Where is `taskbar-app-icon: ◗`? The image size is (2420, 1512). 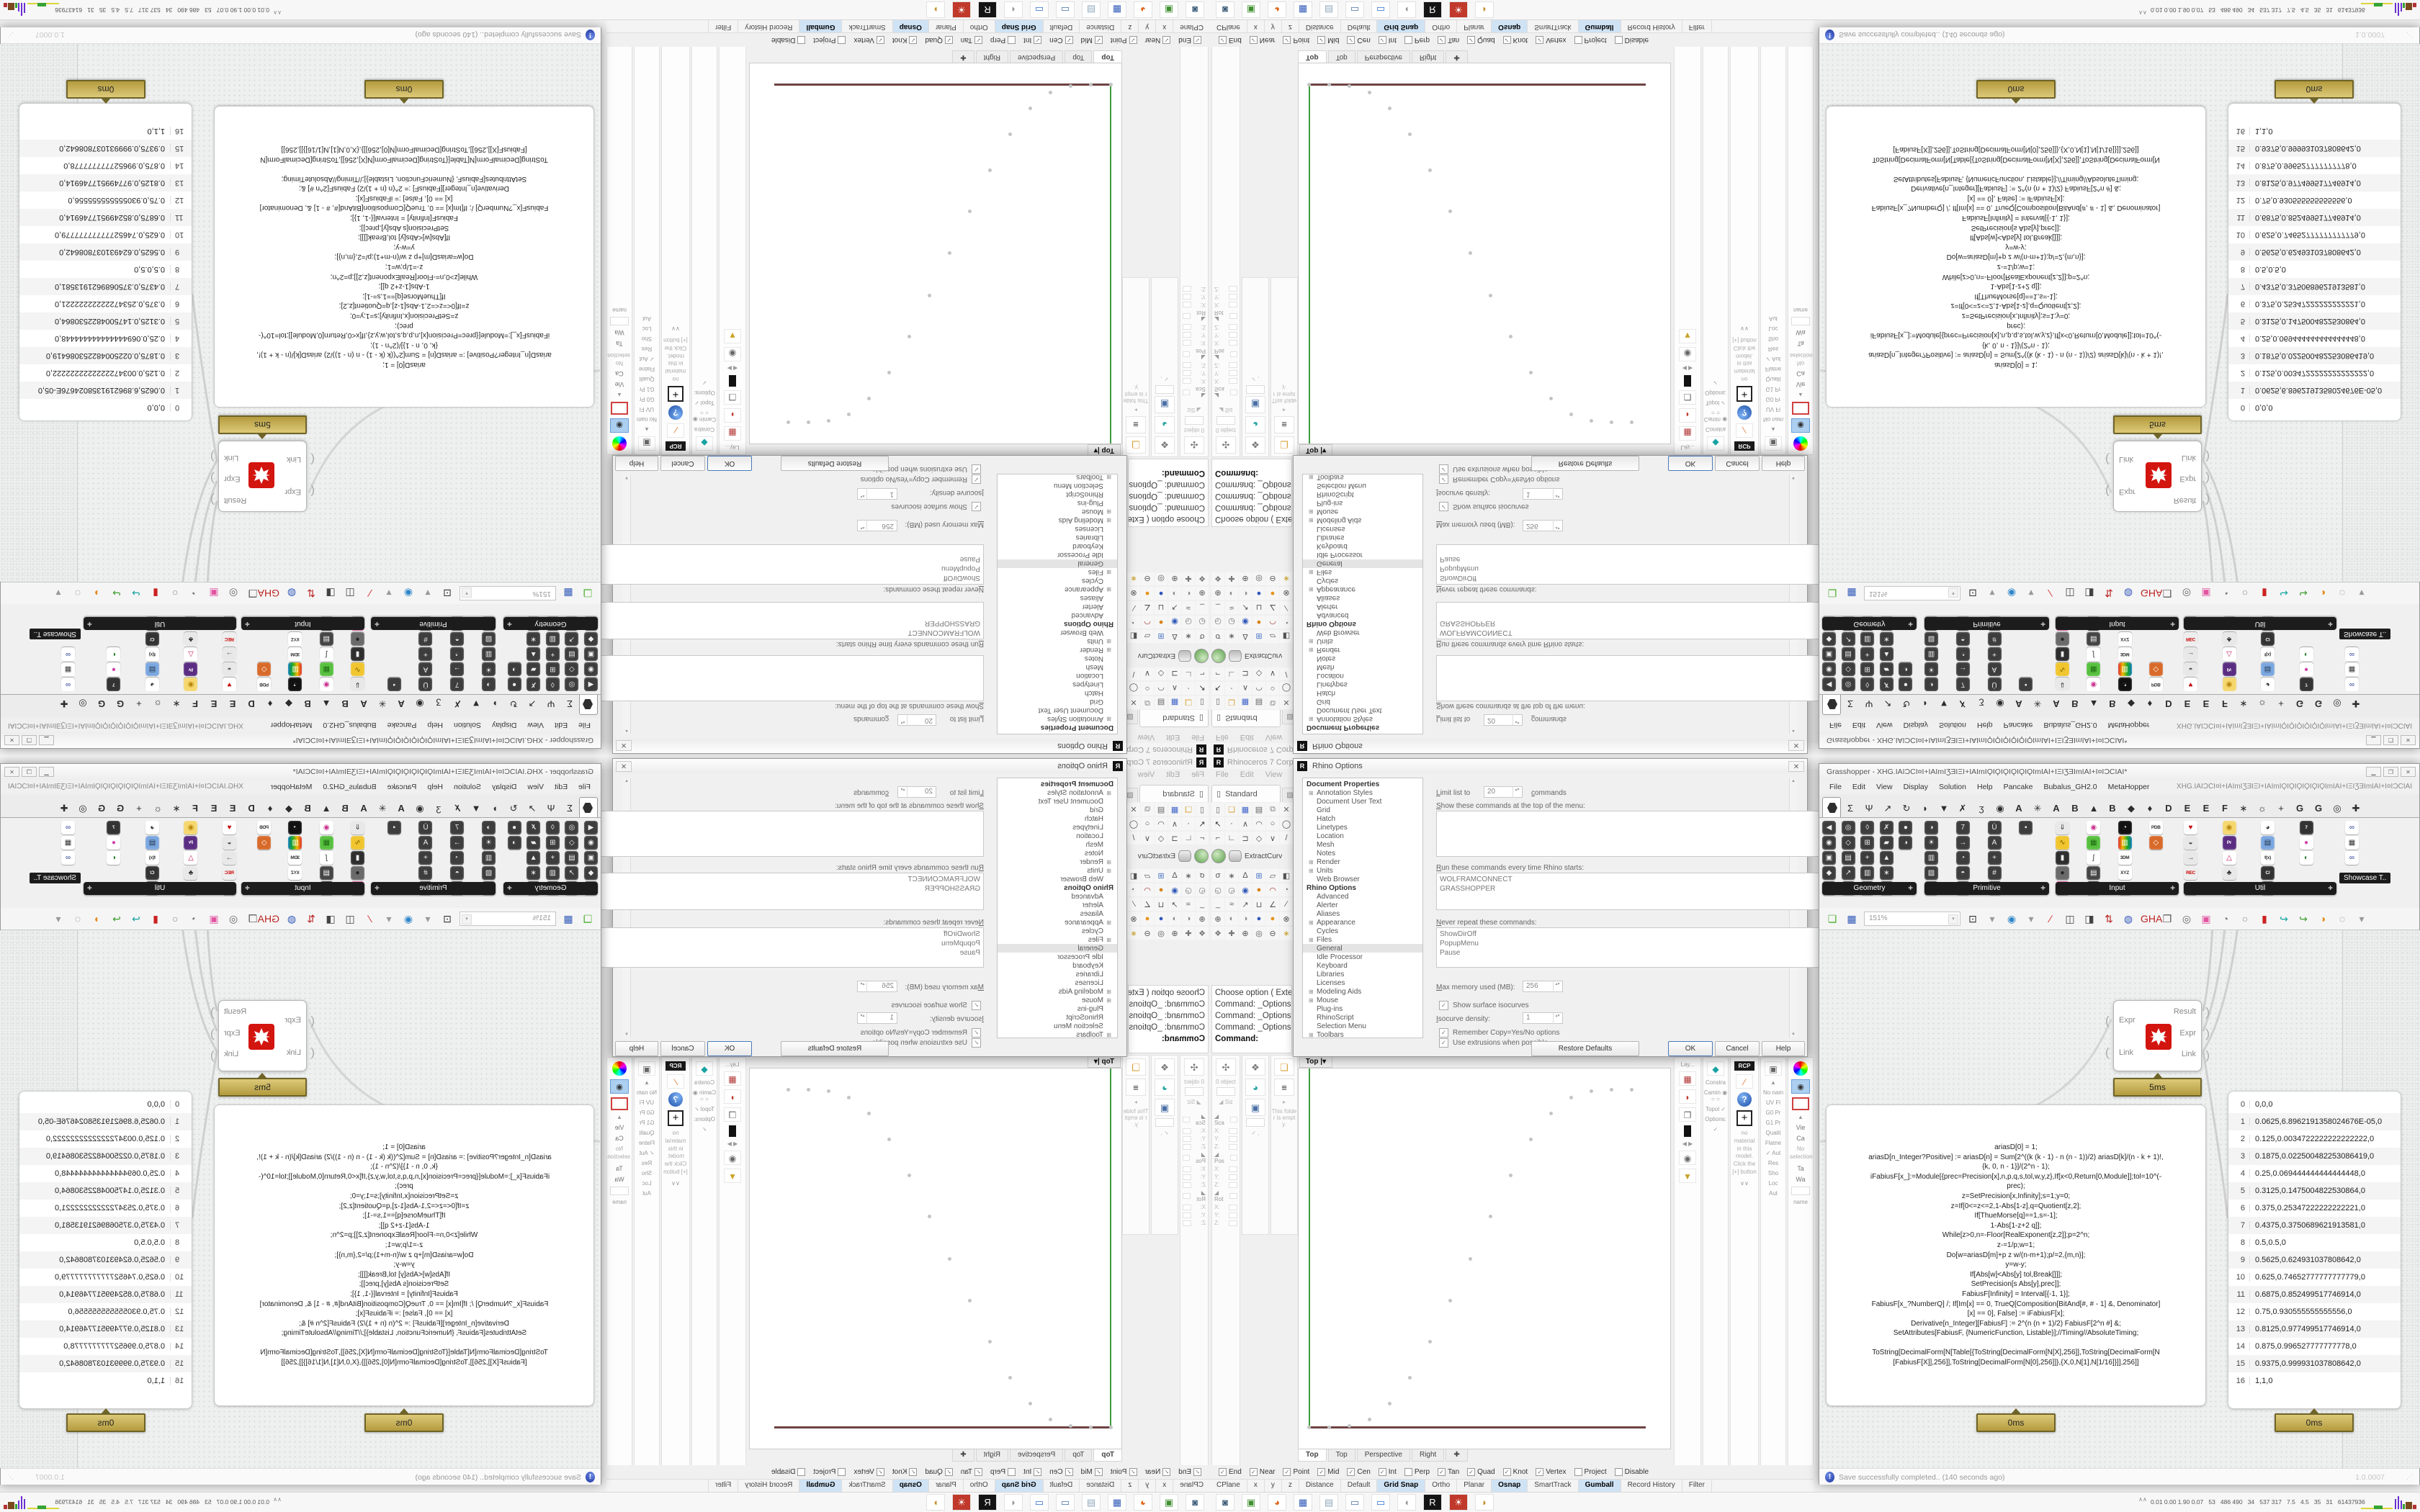 taskbar-app-icon: ◗ is located at coordinates (1484, 1502).